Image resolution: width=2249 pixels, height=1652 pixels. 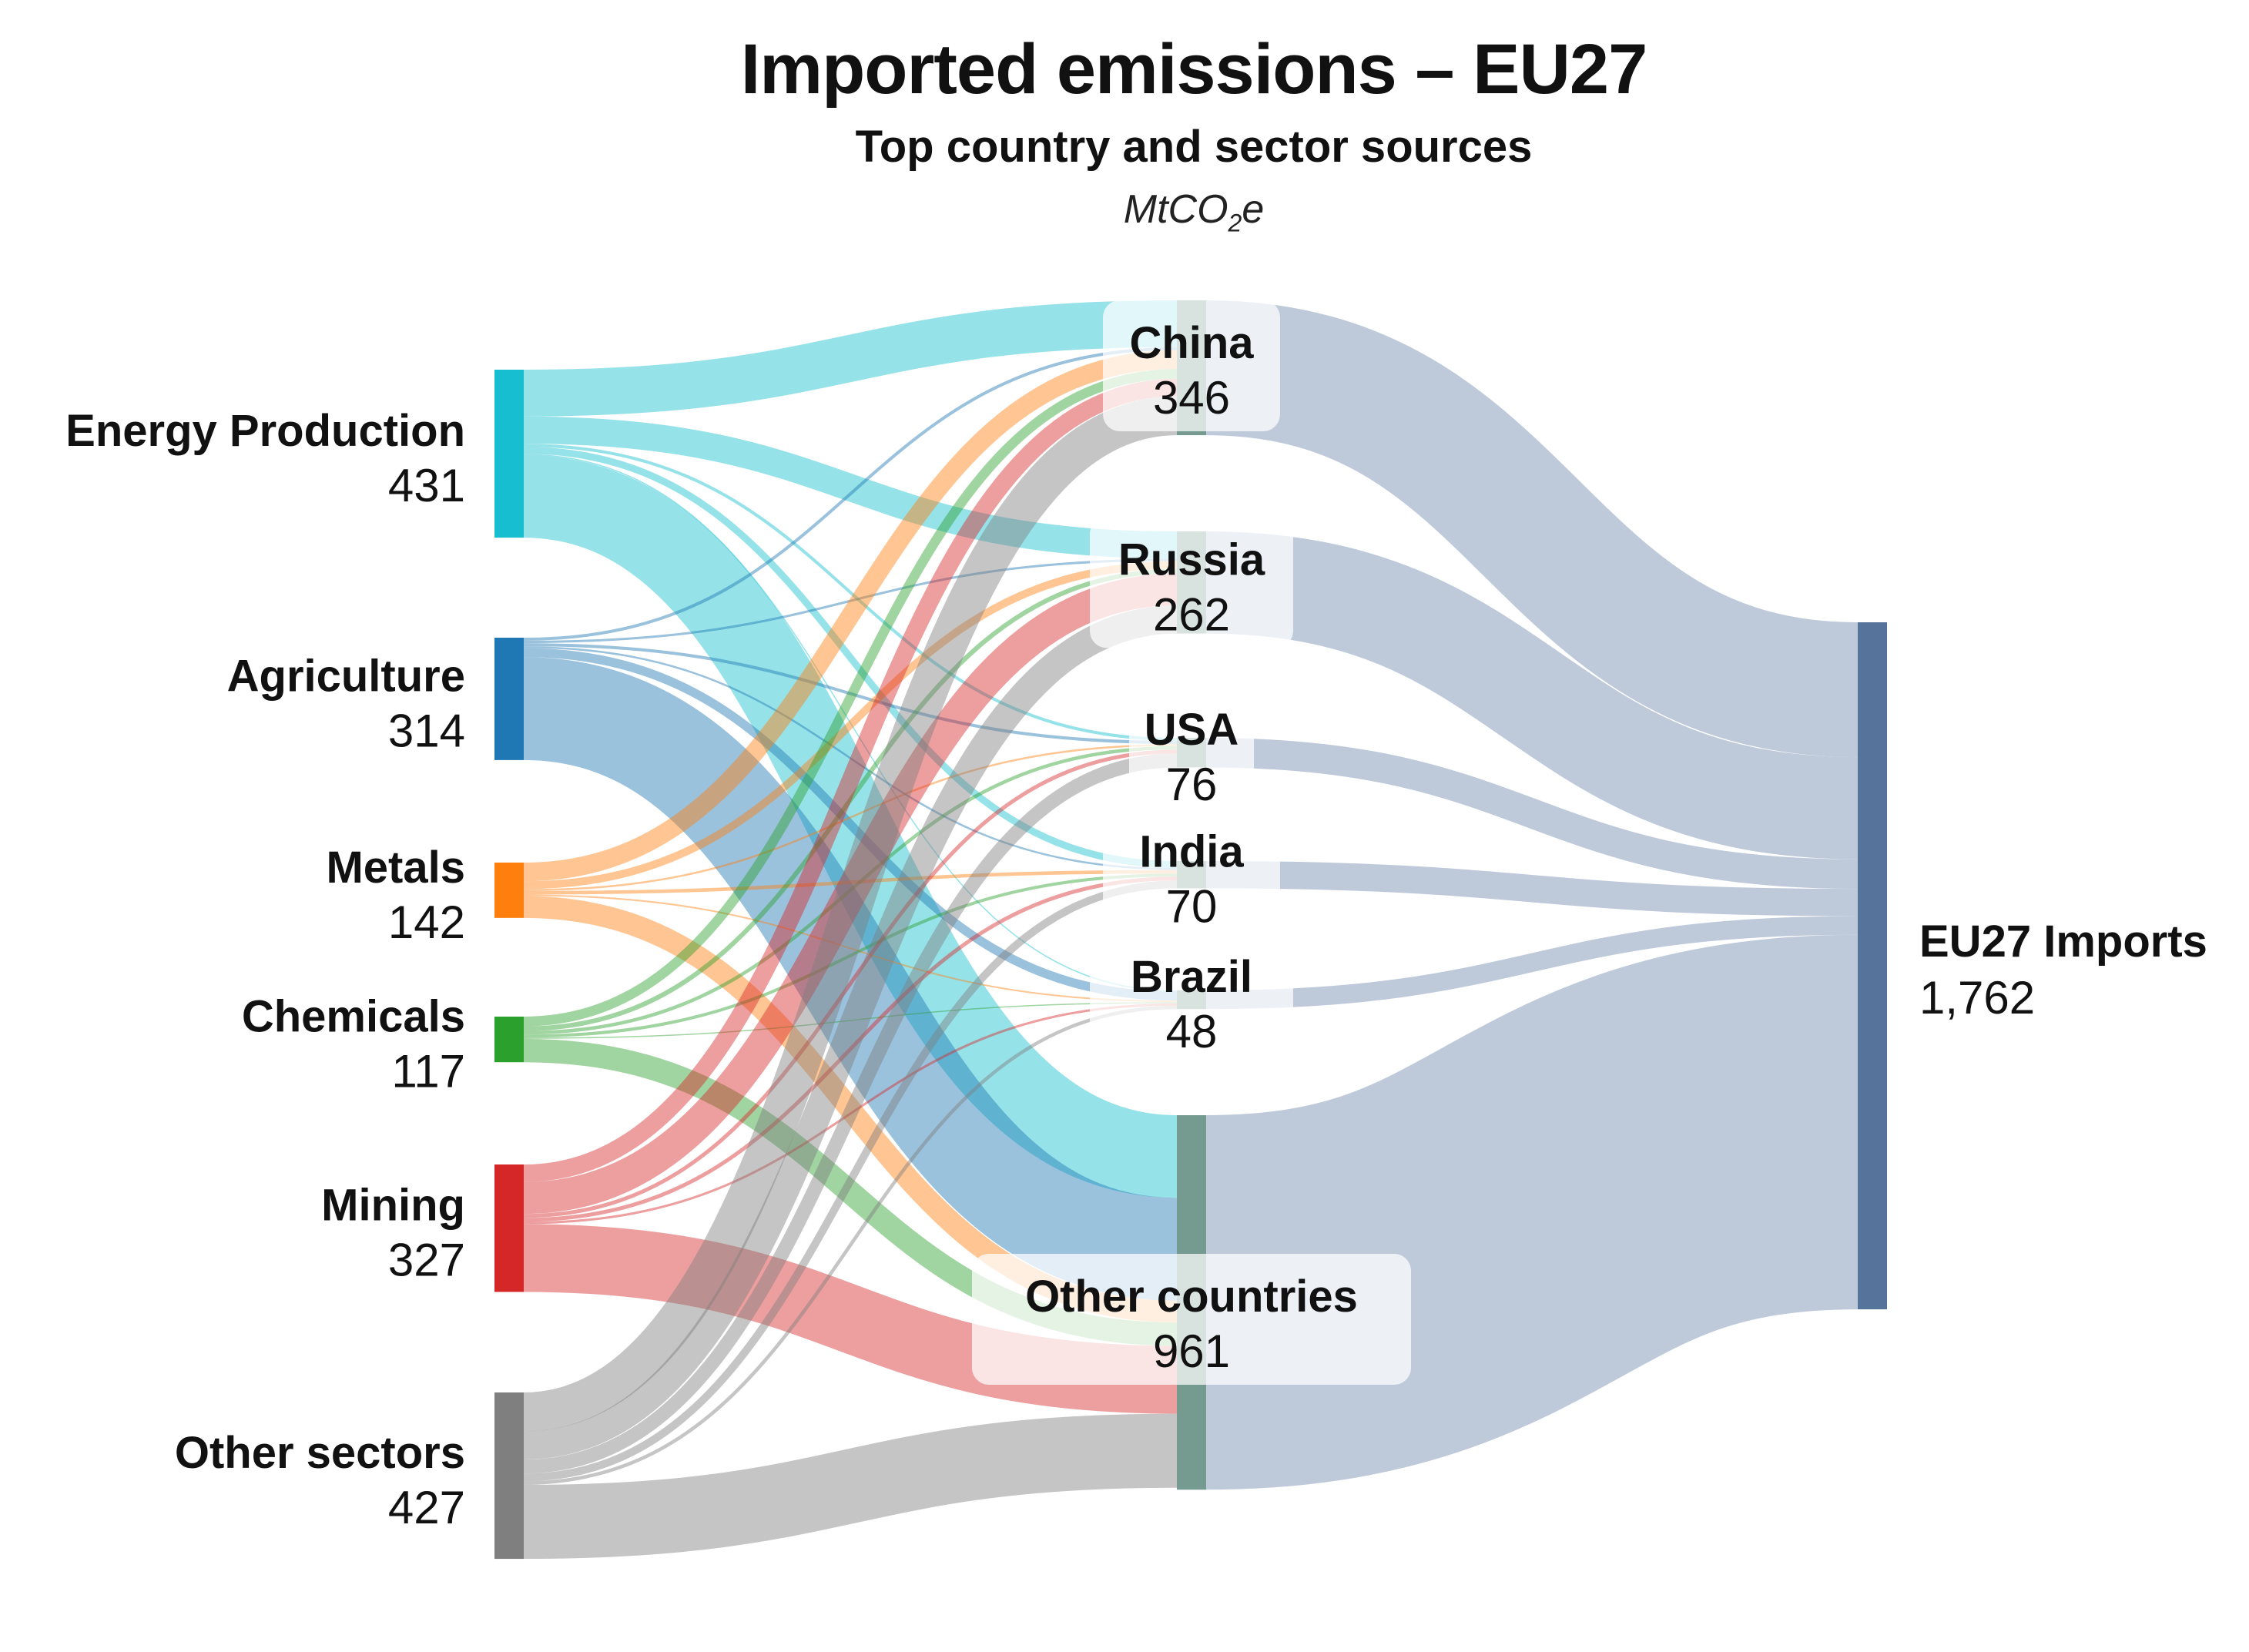 I want to click on label-other-sectors: Other sectors, so click(x=320, y=1453).